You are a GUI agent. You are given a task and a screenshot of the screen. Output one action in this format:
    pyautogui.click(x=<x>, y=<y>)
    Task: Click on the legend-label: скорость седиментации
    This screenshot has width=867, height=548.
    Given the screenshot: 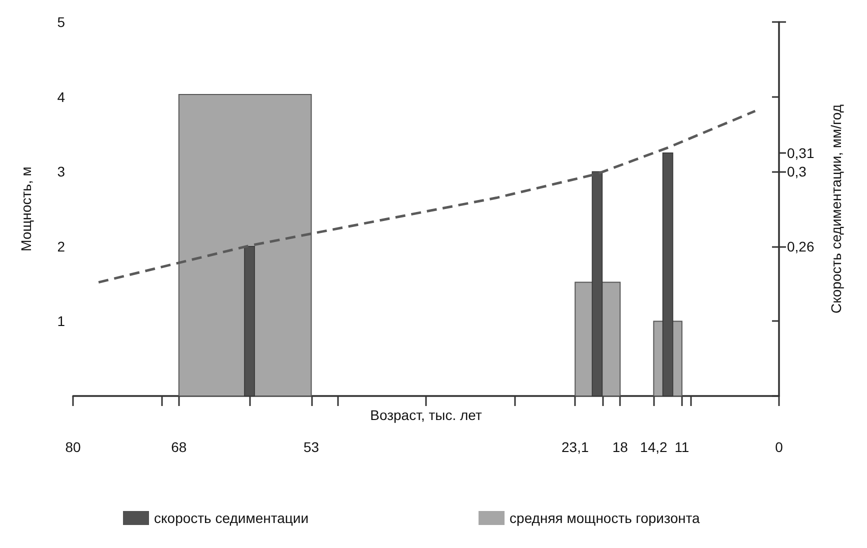 What is the action you would take?
    pyautogui.click(x=231, y=518)
    